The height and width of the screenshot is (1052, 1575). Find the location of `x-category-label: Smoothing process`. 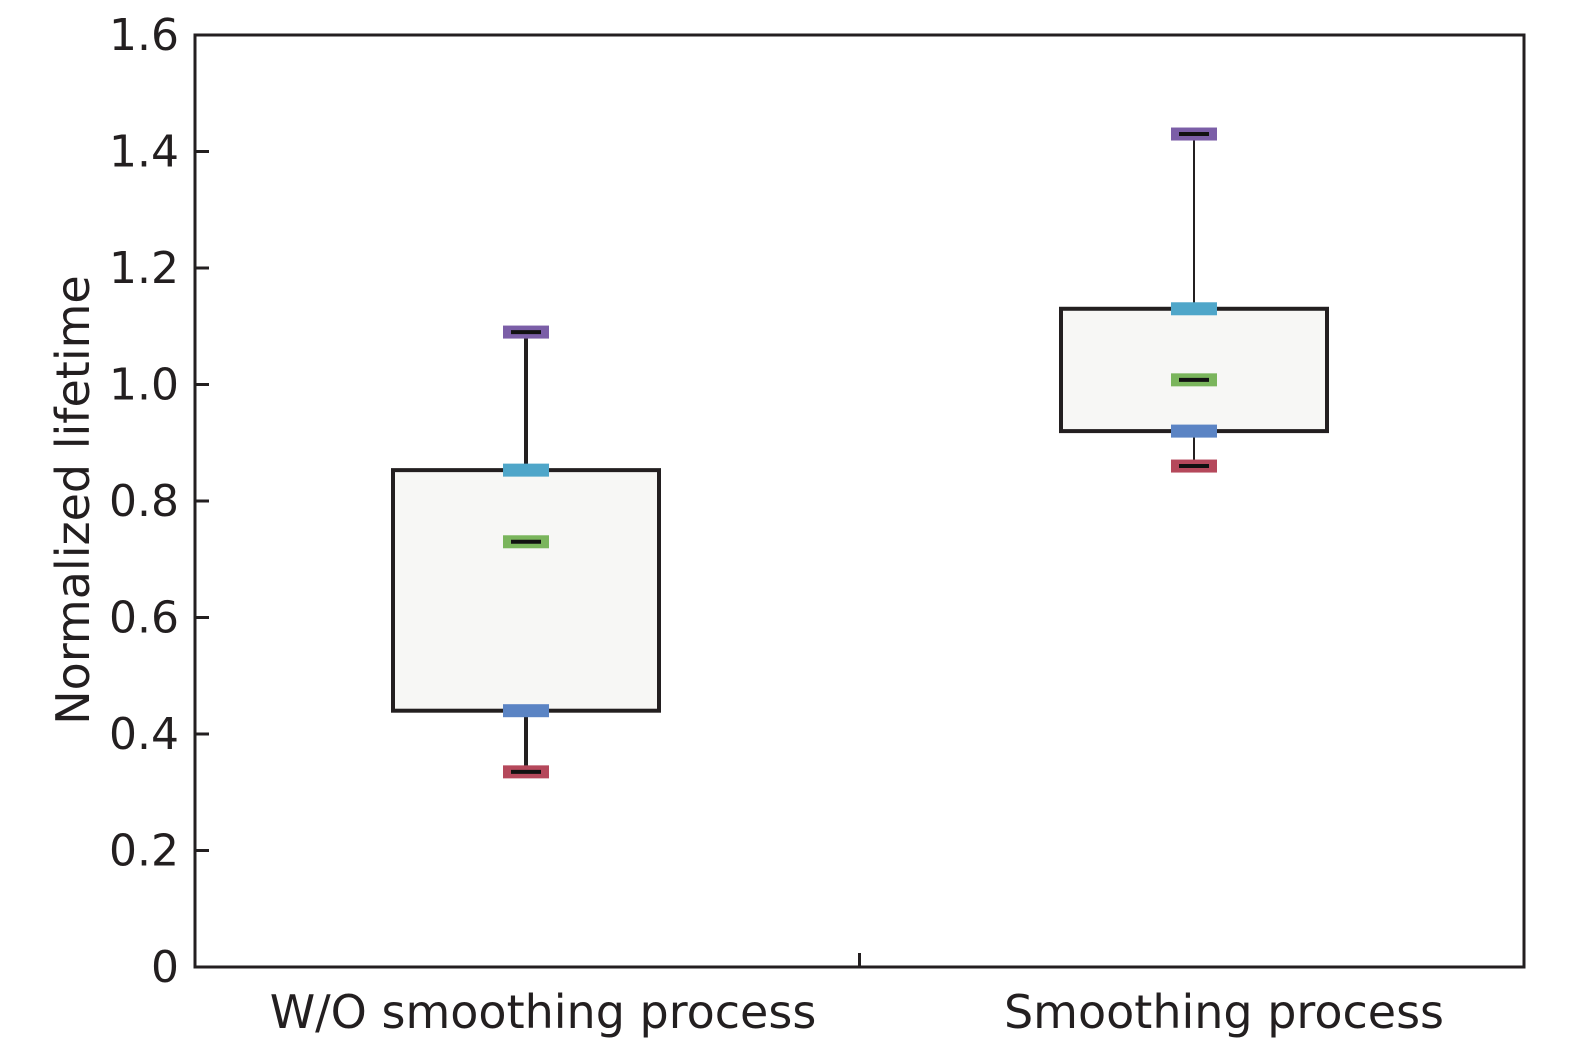

x-category-label: Smoothing process is located at coordinates (1224, 1012).